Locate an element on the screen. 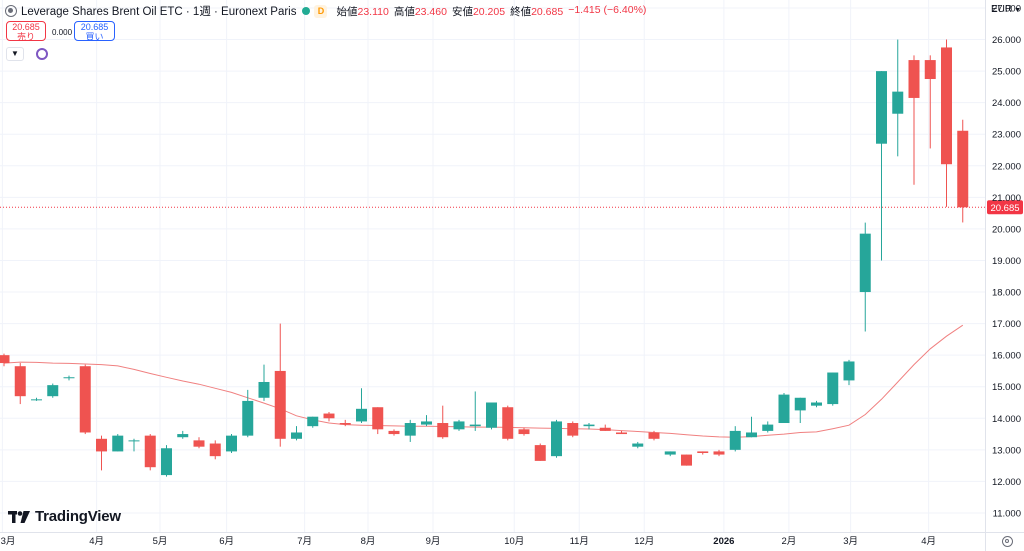 The width and height of the screenshot is (1024, 551). ohlc-high-label: 高値 is located at coordinates (404, 11).